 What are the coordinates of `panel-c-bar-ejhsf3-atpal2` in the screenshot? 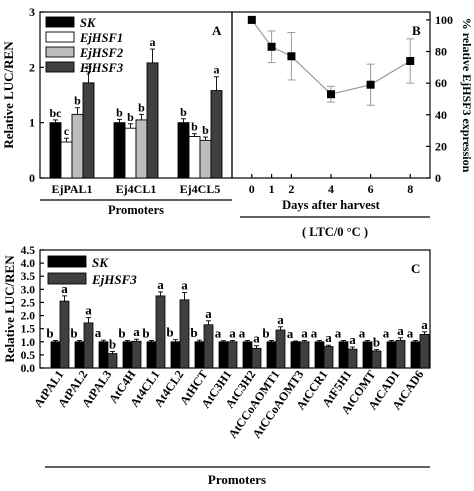 It's located at (88, 345).